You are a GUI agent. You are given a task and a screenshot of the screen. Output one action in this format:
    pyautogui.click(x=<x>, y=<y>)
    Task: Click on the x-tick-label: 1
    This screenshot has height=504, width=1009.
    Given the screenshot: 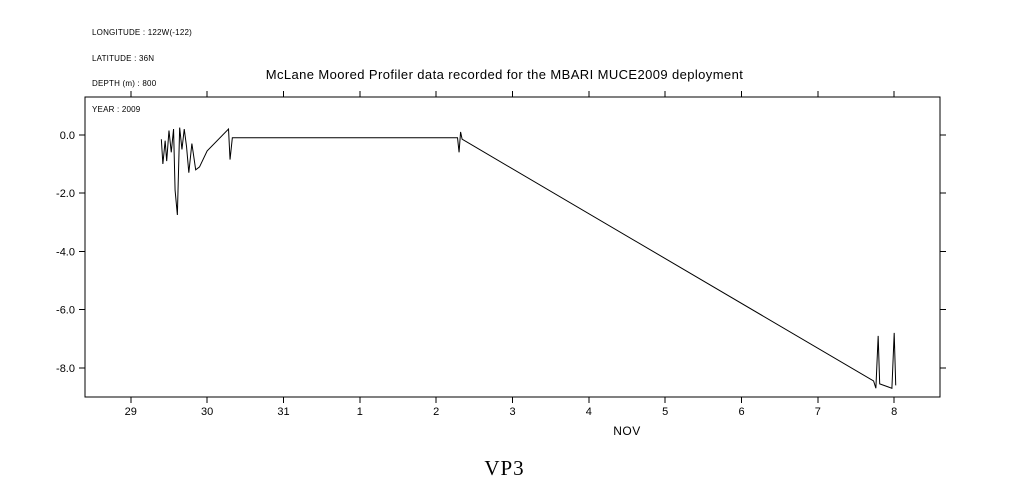 What is the action you would take?
    pyautogui.click(x=360, y=412)
    